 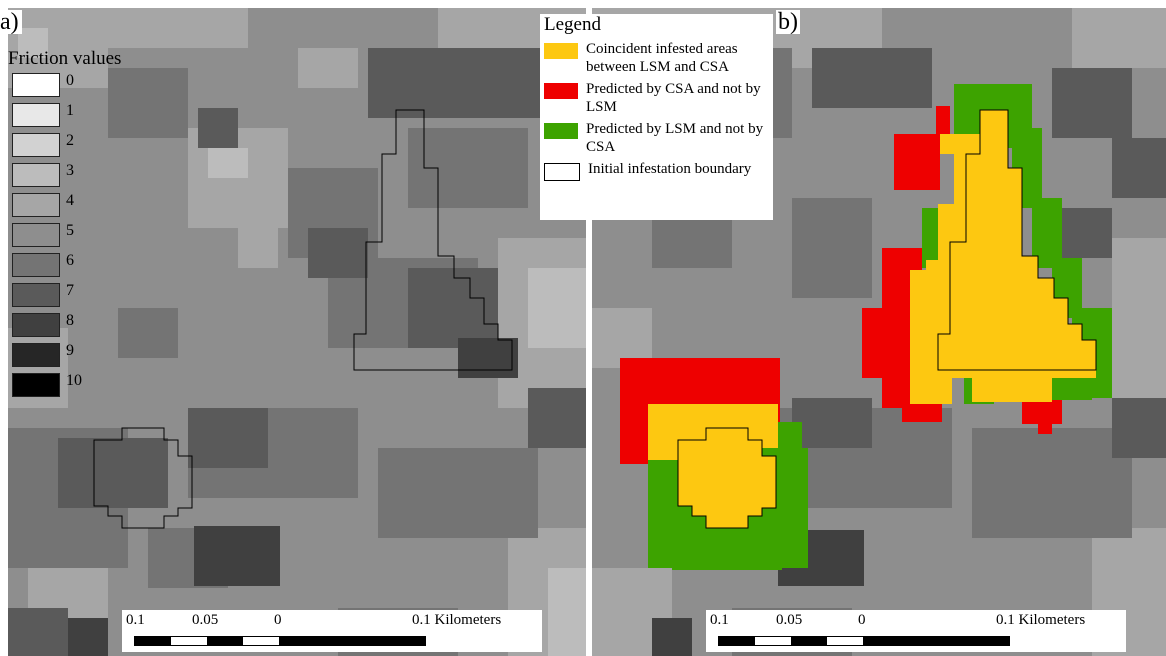 I want to click on friction-value-label: 10, so click(x=74, y=380).